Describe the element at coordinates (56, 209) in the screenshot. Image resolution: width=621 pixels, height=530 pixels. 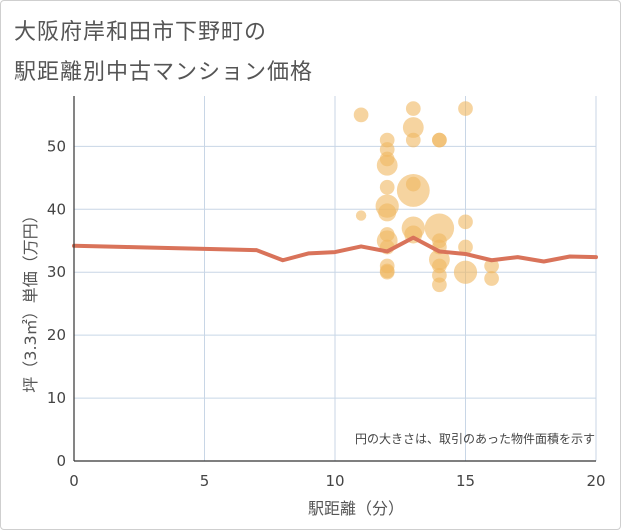
I see `y-tick-label: 40` at that location.